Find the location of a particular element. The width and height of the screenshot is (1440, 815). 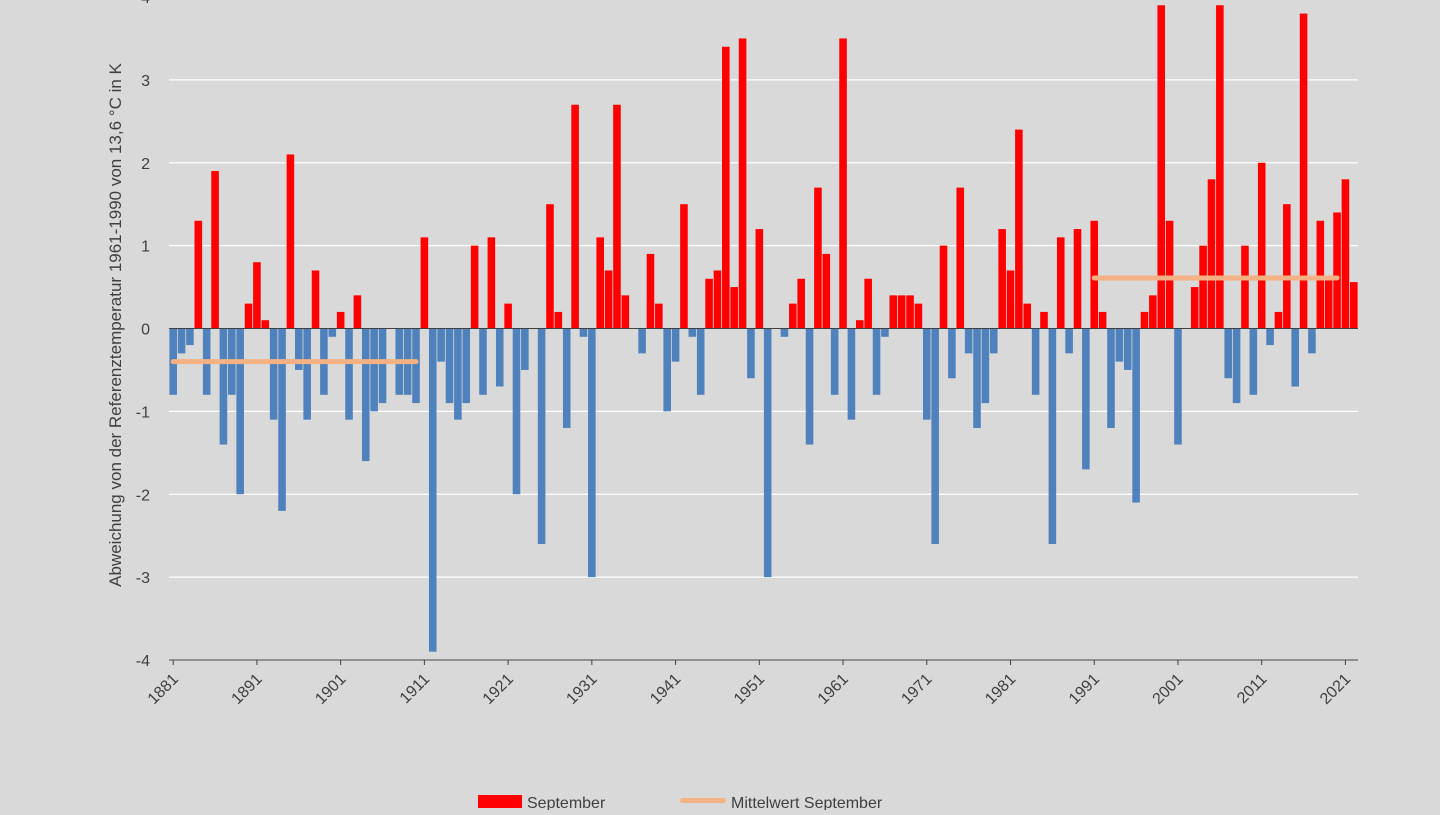

x-tick-label: 1951 is located at coordinates (749, 689).